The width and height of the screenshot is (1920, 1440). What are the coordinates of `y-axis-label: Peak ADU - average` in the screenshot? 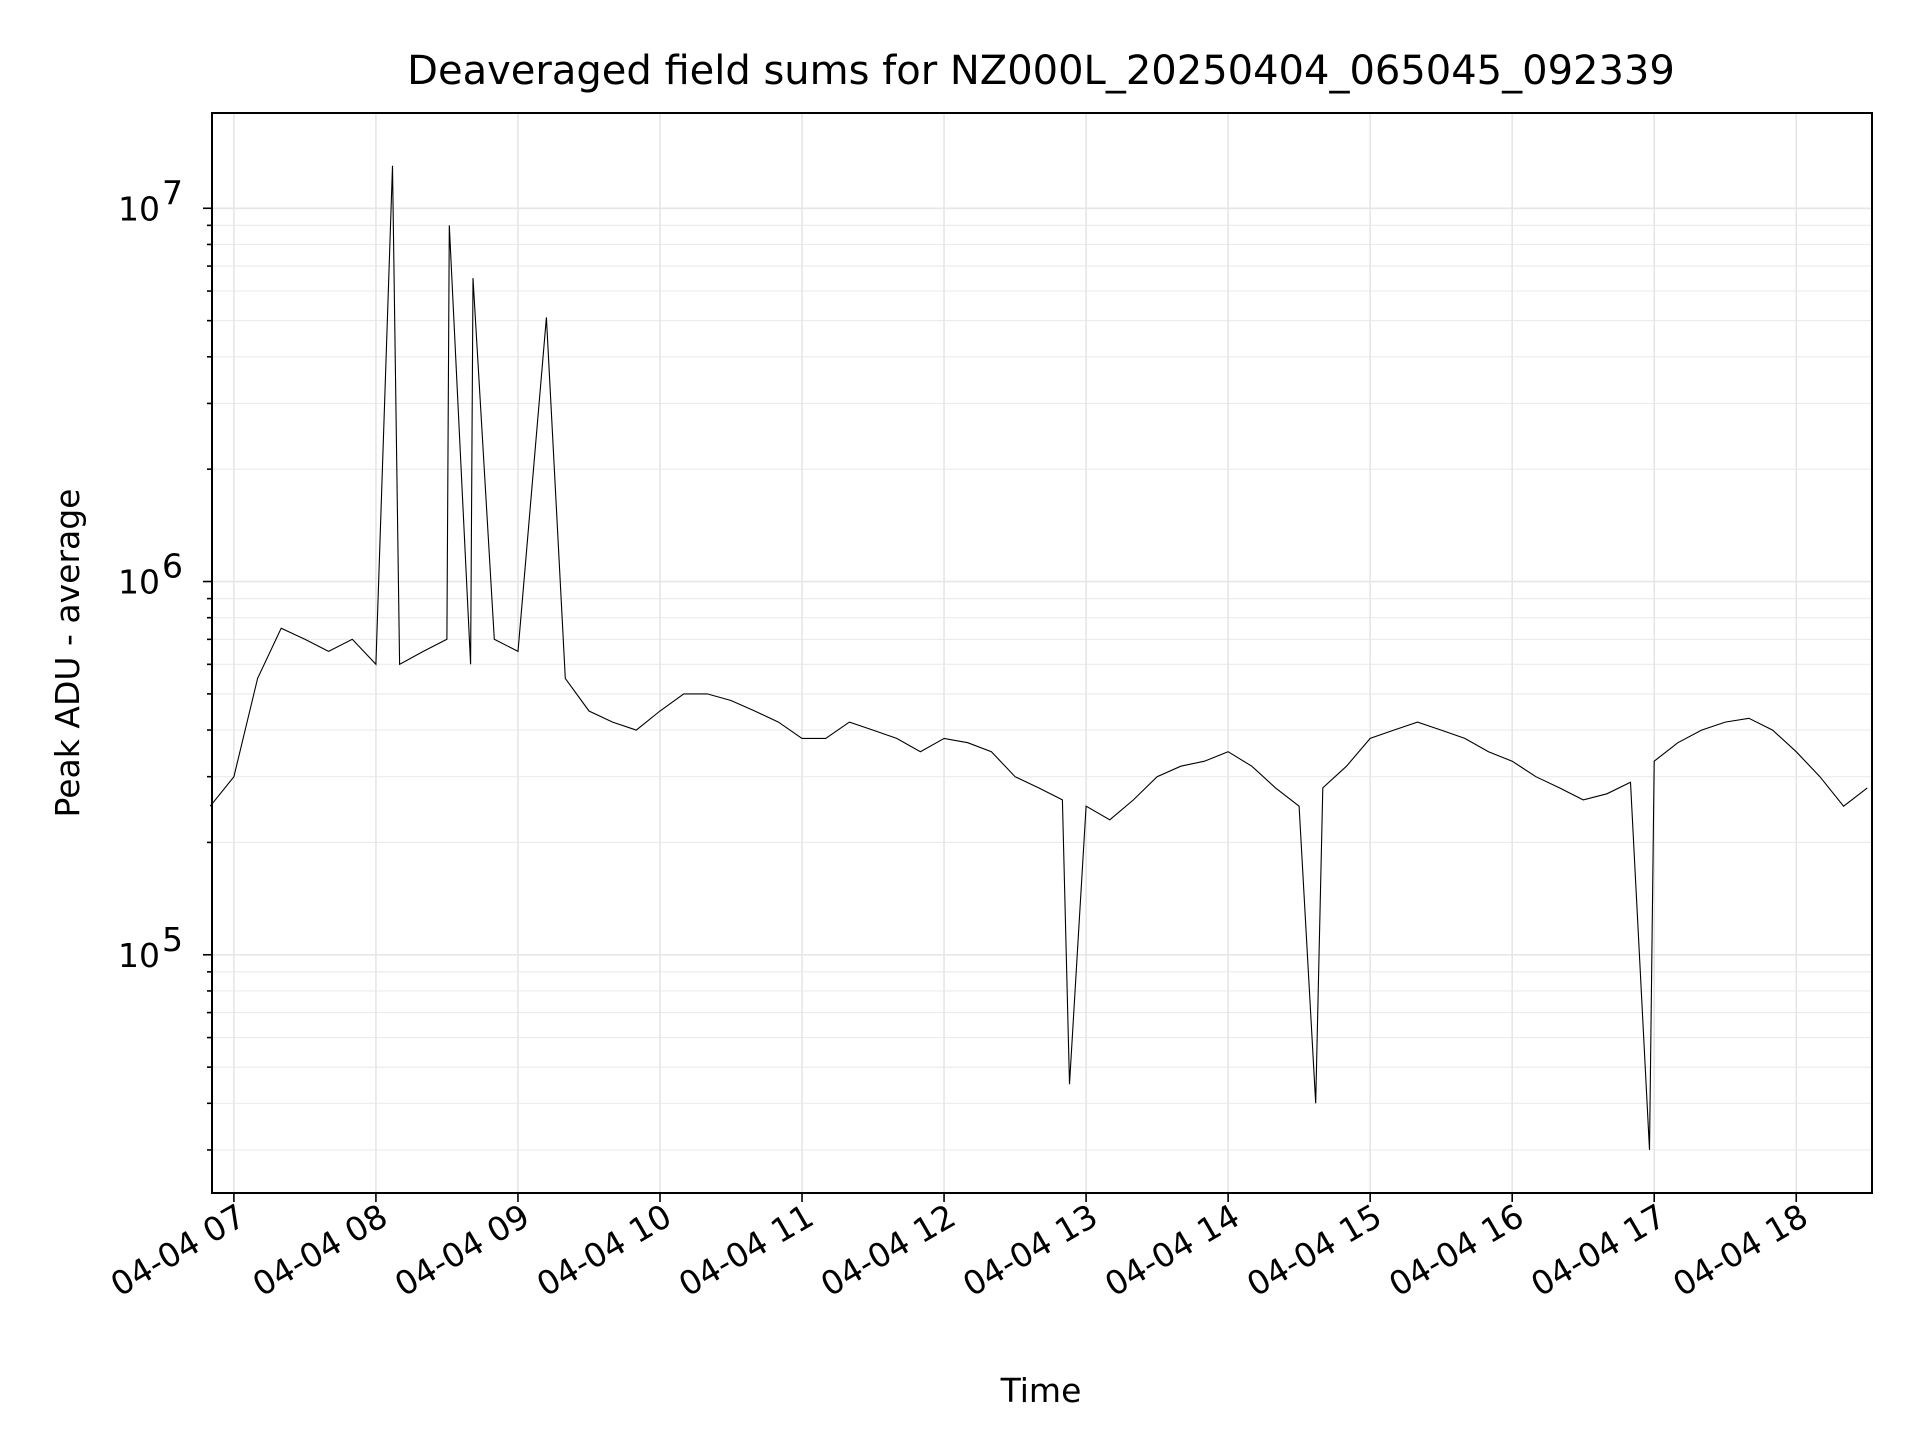 It's located at (67, 653).